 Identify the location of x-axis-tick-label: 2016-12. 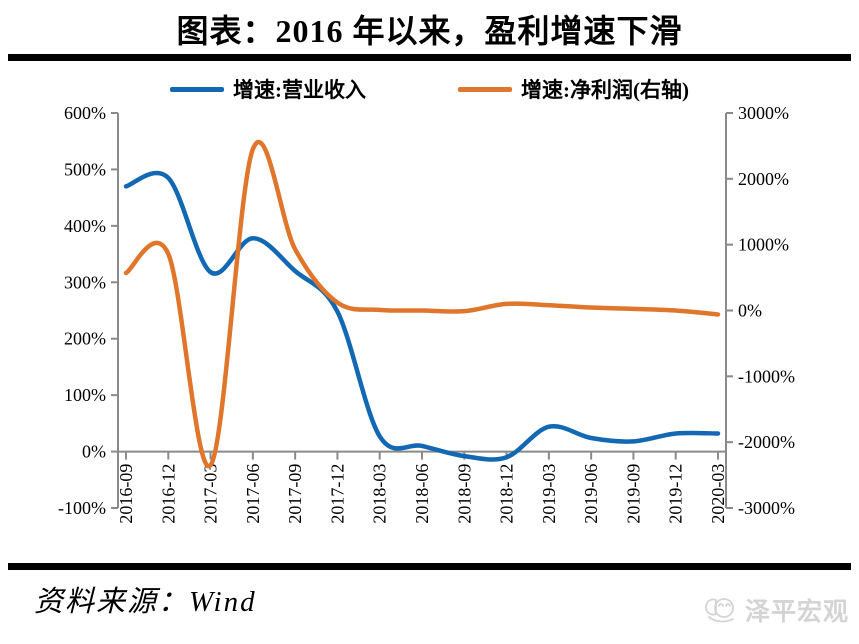
(168, 494).